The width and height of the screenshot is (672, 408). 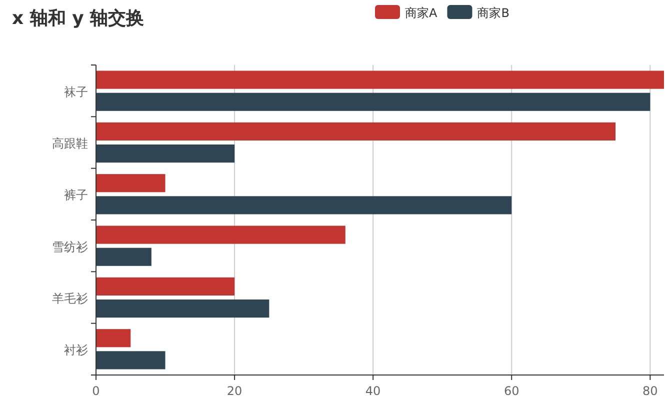 What do you see at coordinates (76, 195) in the screenshot?
I see `y-tick-label: 裤子` at bounding box center [76, 195].